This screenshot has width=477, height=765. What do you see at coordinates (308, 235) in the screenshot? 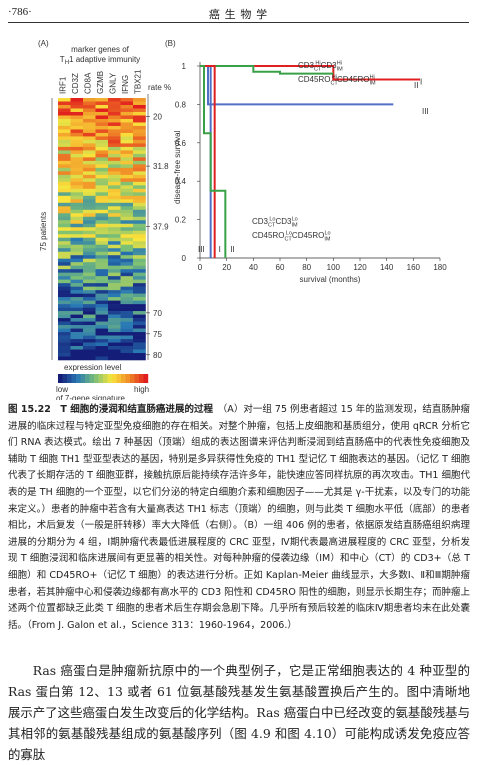
I see `text: CD45RO` at bounding box center [308, 235].